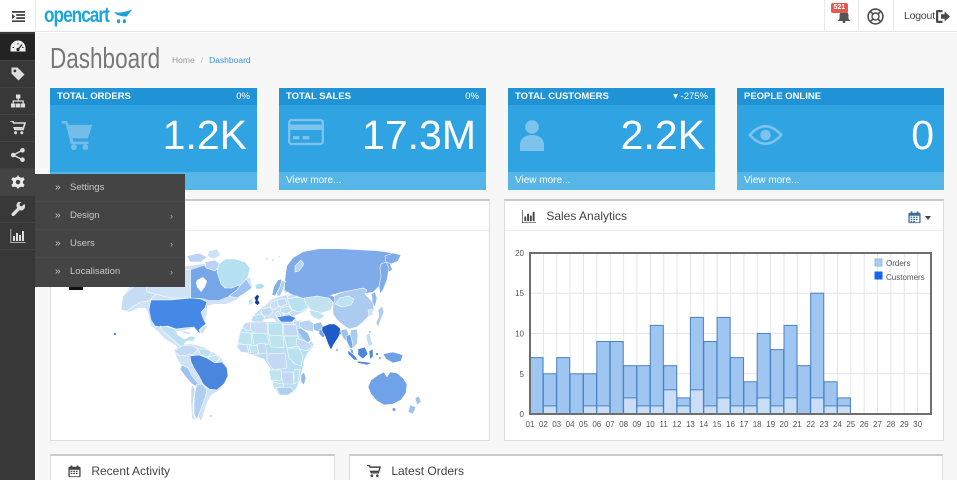  I want to click on svg-text: 22, so click(810, 424).